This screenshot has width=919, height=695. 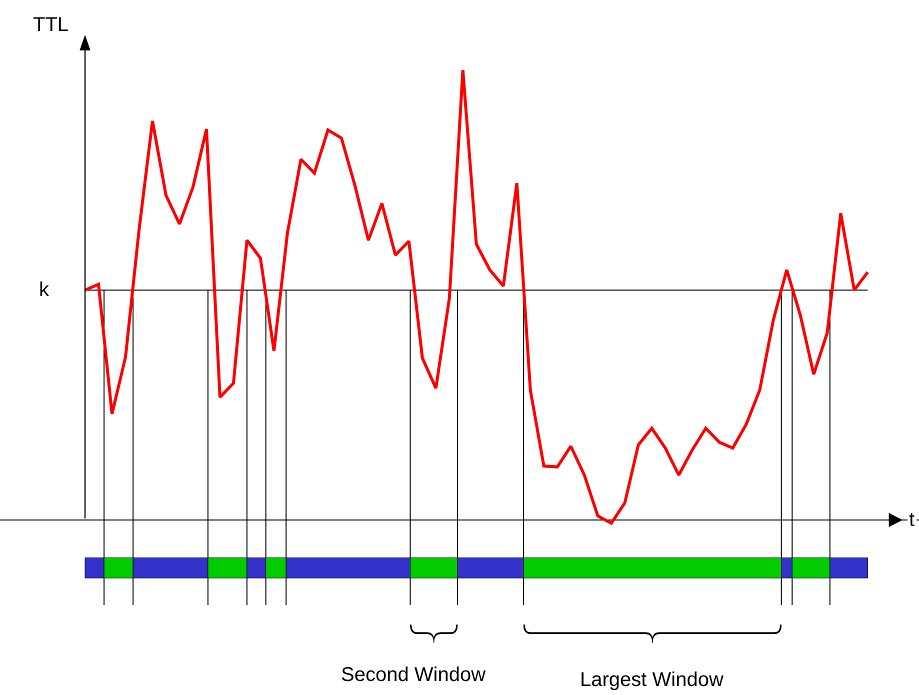 I want to click on ref-line-label: k, so click(x=44, y=290).